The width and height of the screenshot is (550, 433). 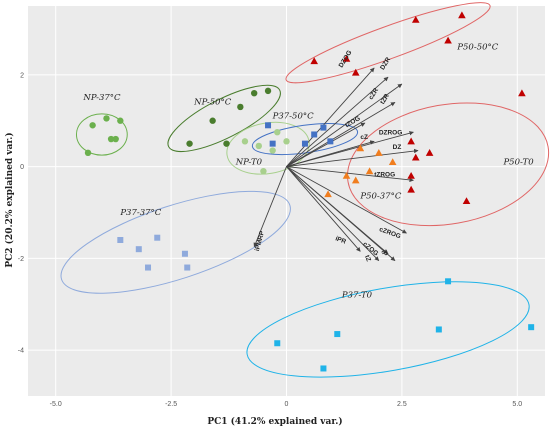 I want to click on loading-label-cz: cZ, so click(x=364, y=137).